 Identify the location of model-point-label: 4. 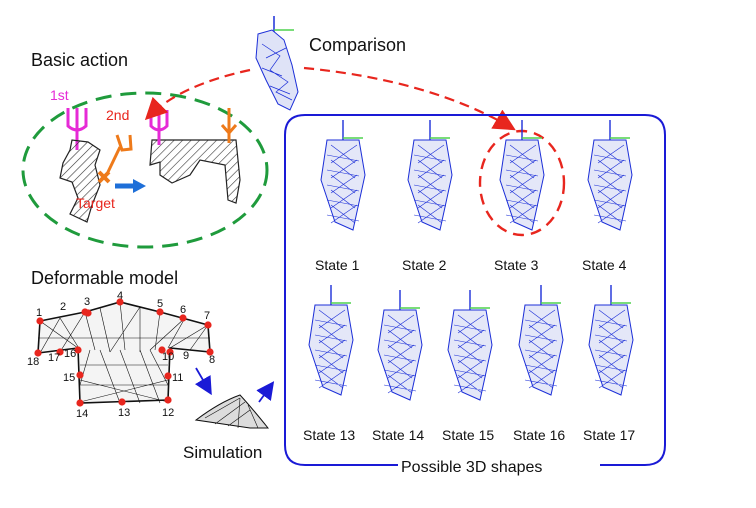
(120, 296).